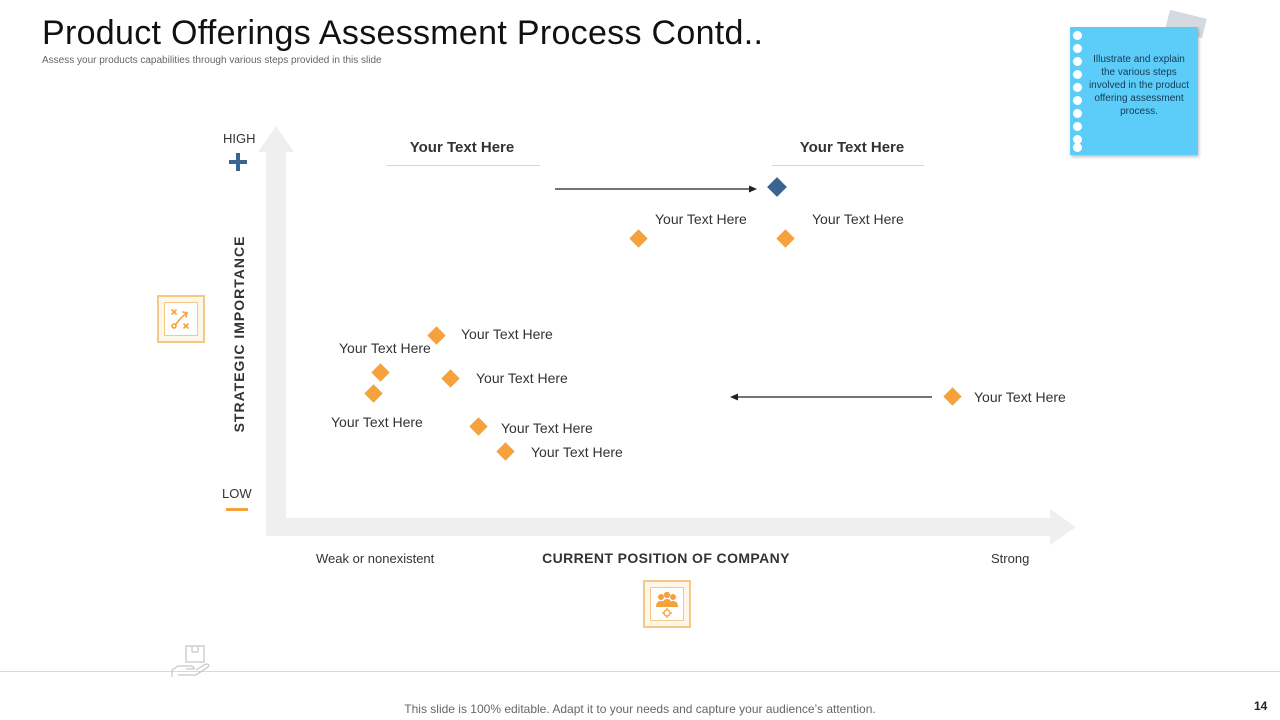 The height and width of the screenshot is (720, 1280). Describe the element at coordinates (1261, 706) in the screenshot. I see `page-number: 14` at that location.